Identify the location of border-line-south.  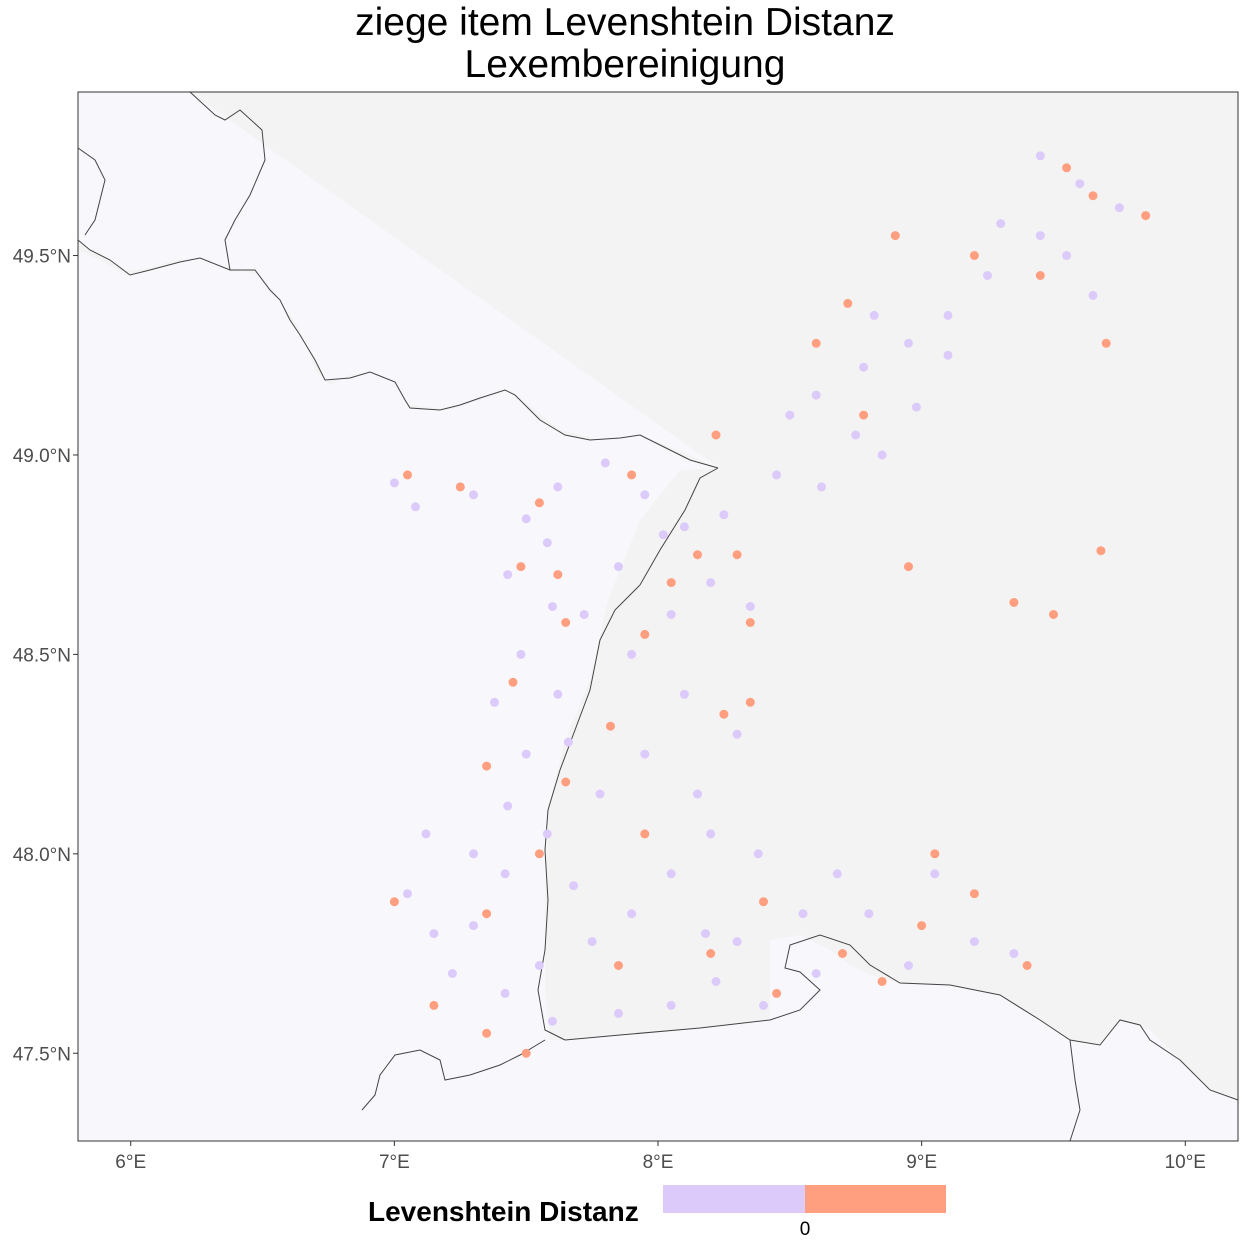
(901, 1017).